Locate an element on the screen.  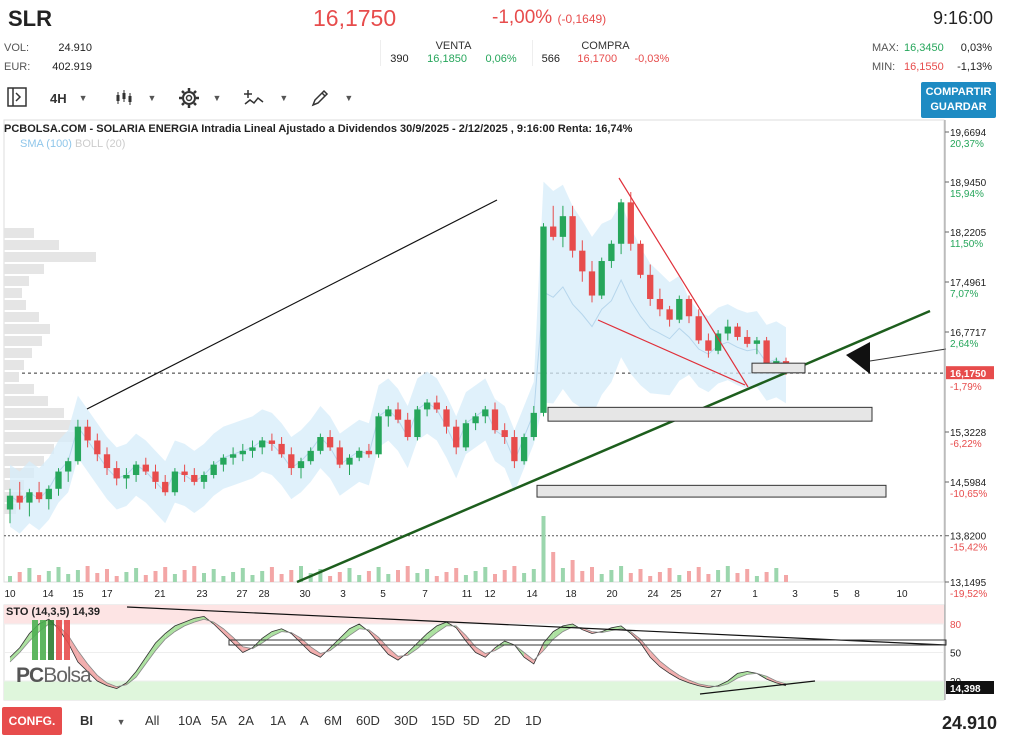
period-2d: 2D is located at coordinates (502, 720).